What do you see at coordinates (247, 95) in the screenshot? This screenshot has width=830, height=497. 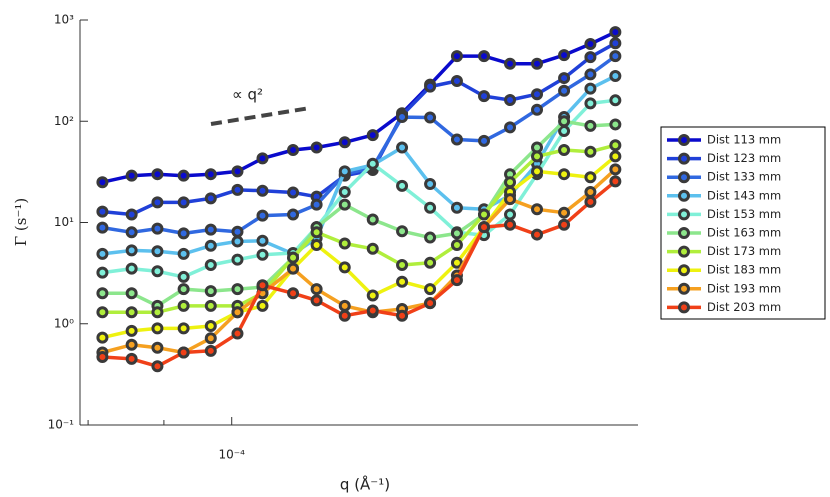 I see `annotation: ∝ q²` at bounding box center [247, 95].